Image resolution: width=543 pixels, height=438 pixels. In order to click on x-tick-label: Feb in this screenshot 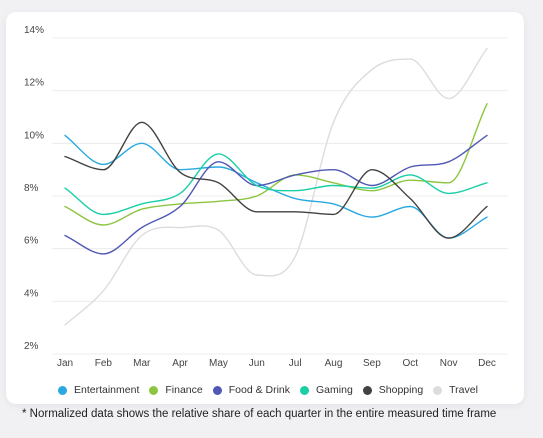, I will do `click(104, 363)`.